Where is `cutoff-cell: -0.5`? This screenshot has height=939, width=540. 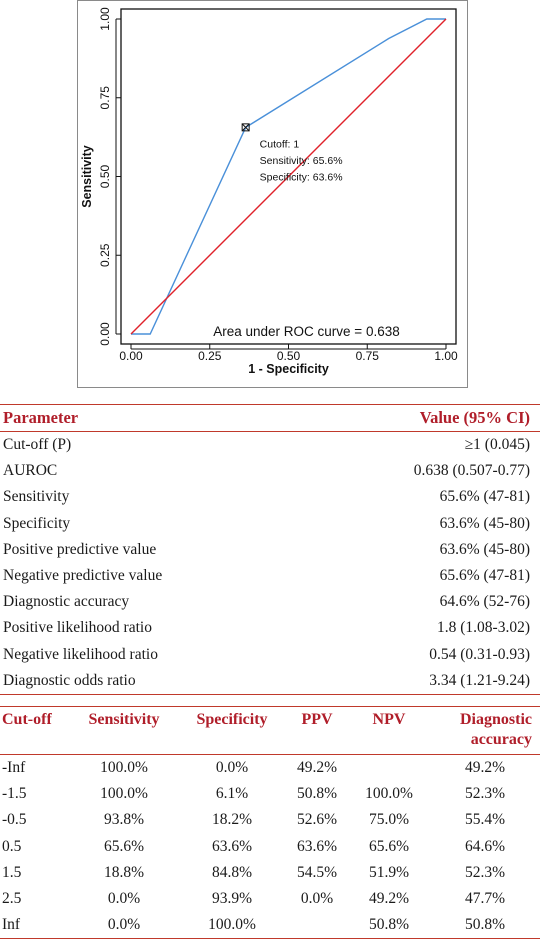 cutoff-cell: -0.5 is located at coordinates (14, 820).